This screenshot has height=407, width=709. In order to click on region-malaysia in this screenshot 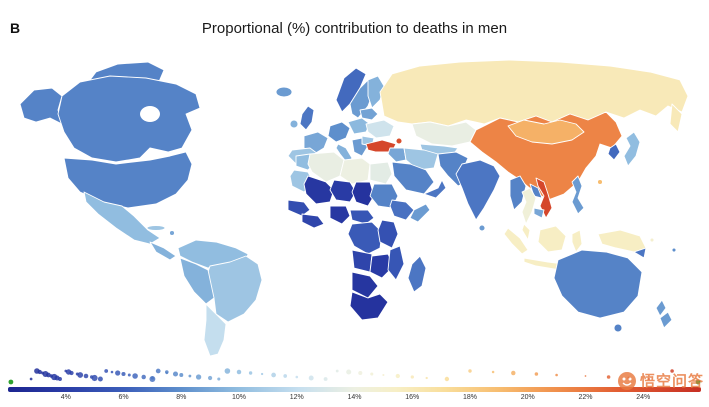, I will do `click(526, 232)`.